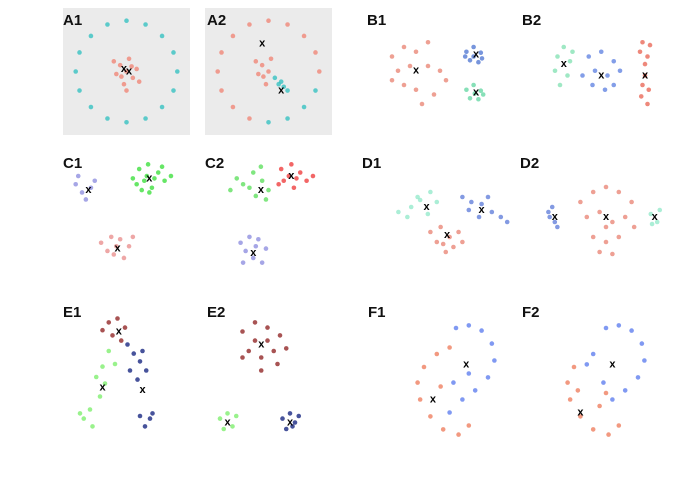  What do you see at coordinates (214, 163) in the screenshot?
I see `panel-title: C2` at bounding box center [214, 163].